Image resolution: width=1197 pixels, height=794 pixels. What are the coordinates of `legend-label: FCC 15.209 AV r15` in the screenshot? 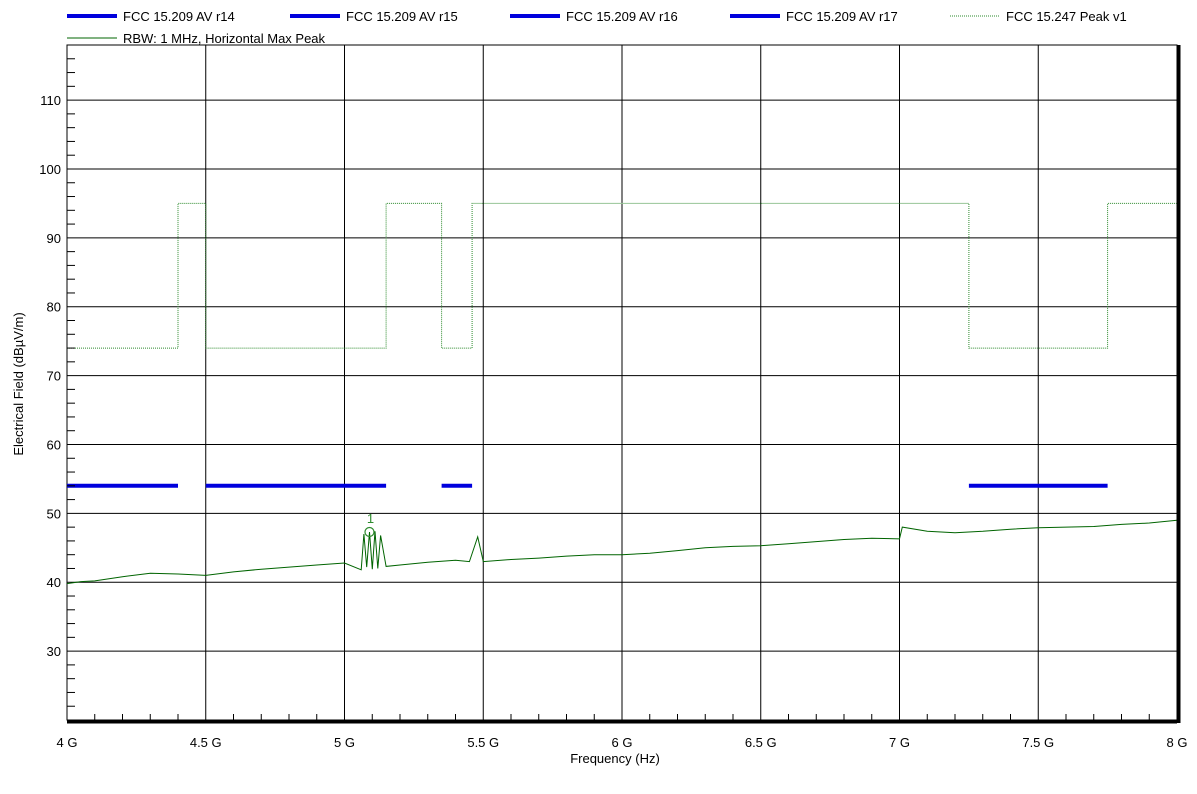 It's located at (402, 16).